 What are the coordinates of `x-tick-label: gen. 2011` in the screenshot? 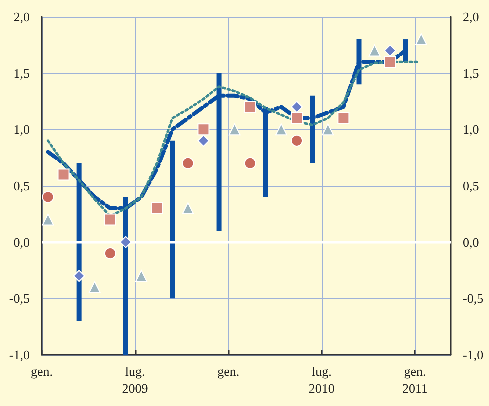 It's located at (415, 380).